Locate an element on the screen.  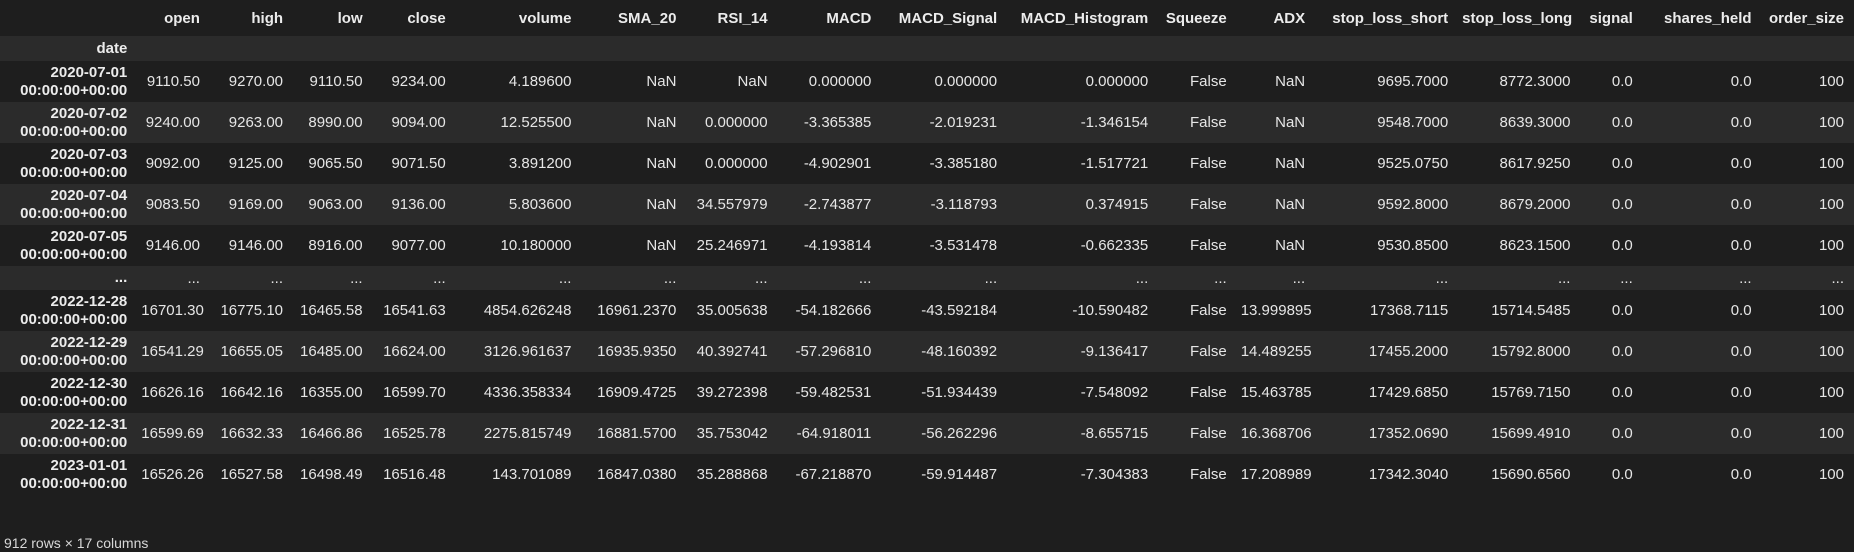
row-index-date: 2022-12-31 is located at coordinates (89, 424).